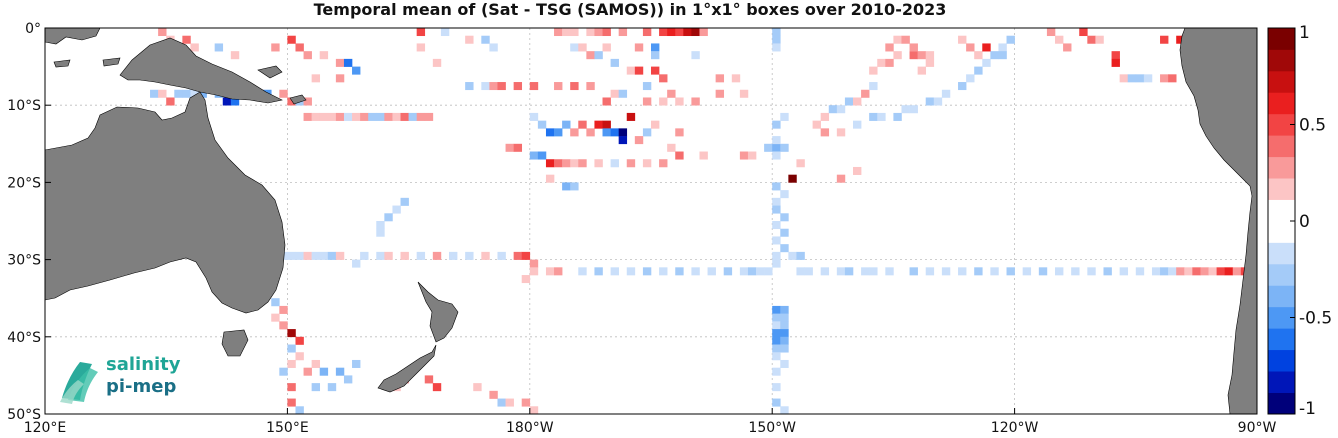 Image resolution: width=1338 pixels, height=438 pixels. Describe the element at coordinates (73, 36) in the screenshot. I see `land-north-islands` at that location.